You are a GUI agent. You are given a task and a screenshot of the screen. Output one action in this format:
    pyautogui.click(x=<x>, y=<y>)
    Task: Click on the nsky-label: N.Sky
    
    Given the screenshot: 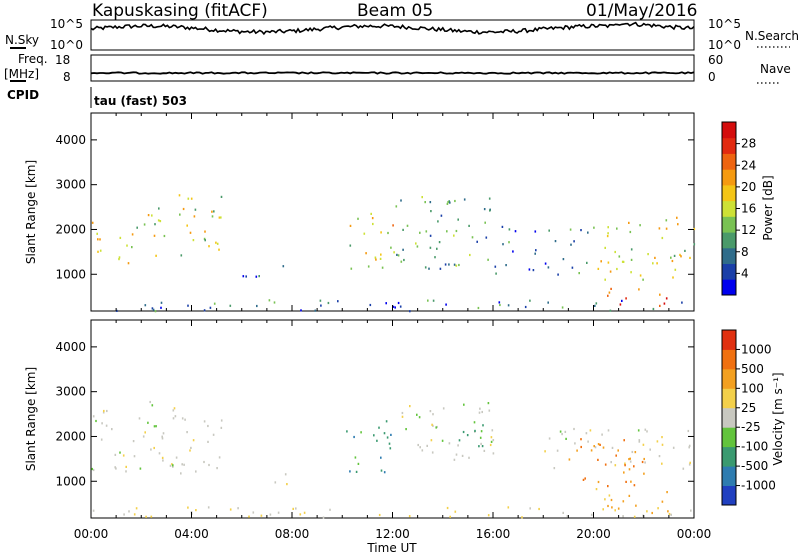 What is the action you would take?
    pyautogui.click(x=22, y=40)
    